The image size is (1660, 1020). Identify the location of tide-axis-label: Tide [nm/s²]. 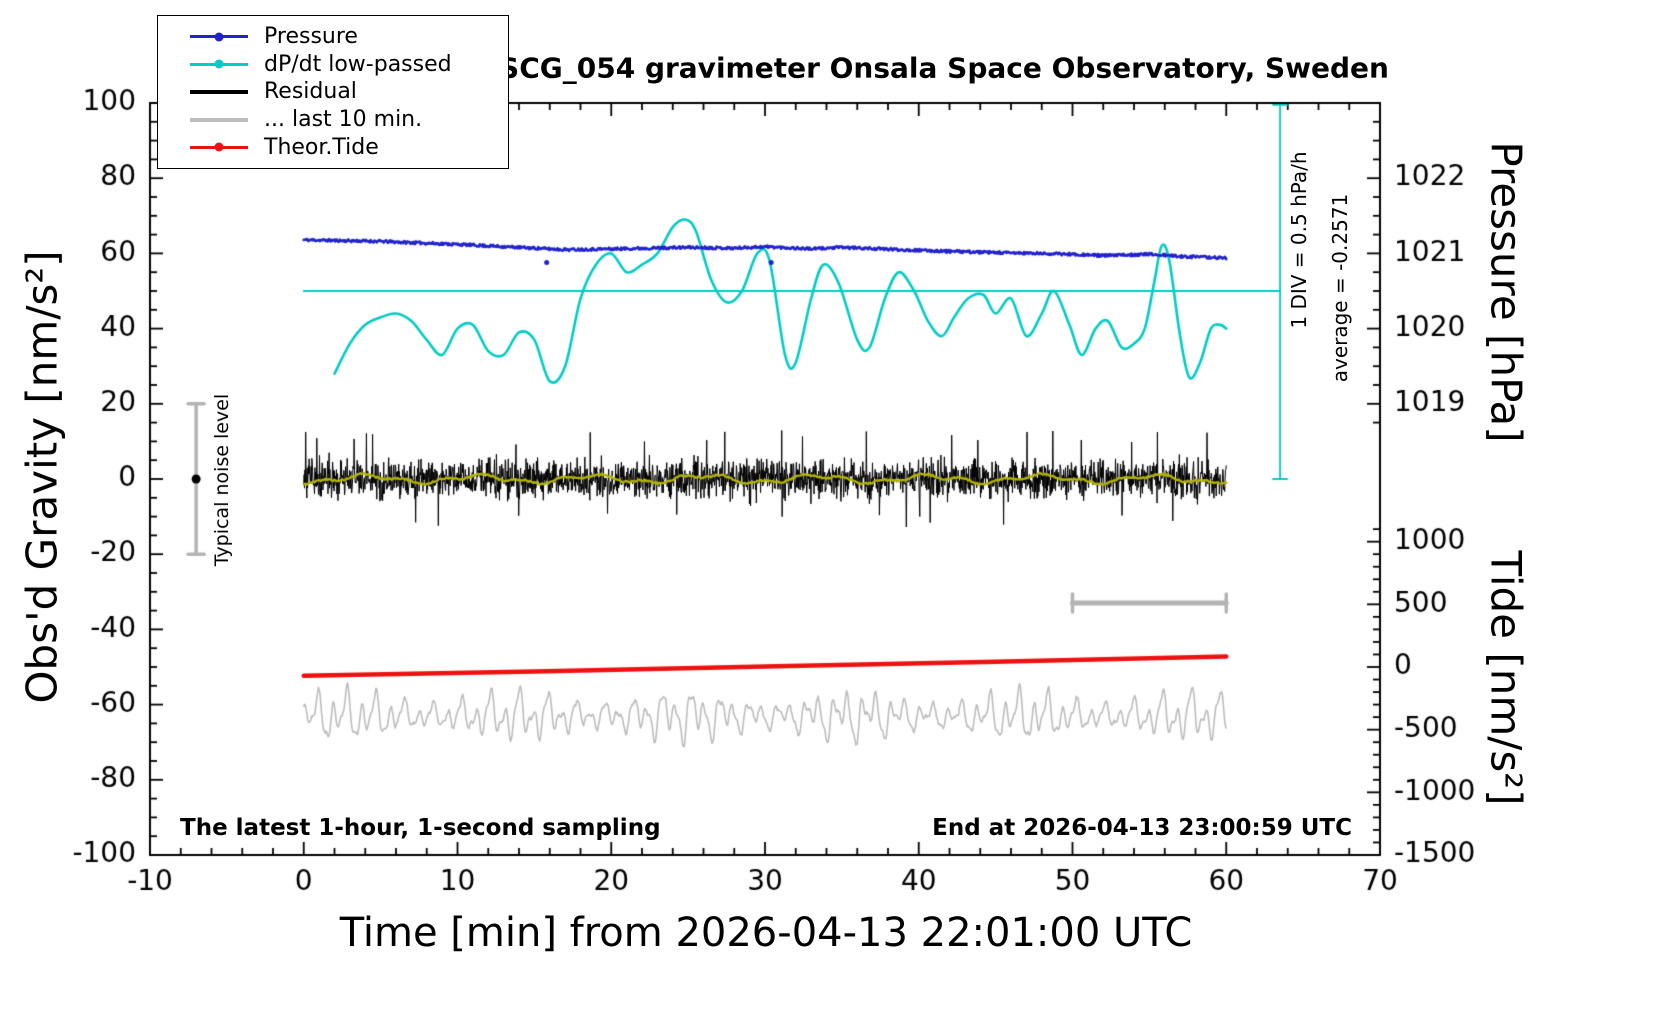
(1506, 678).